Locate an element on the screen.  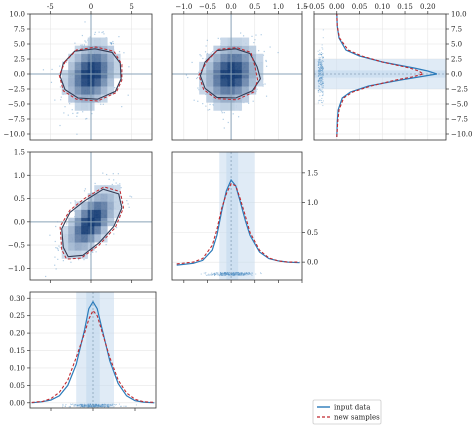
x-tick-label: 1.5 is located at coordinates (301, 7).